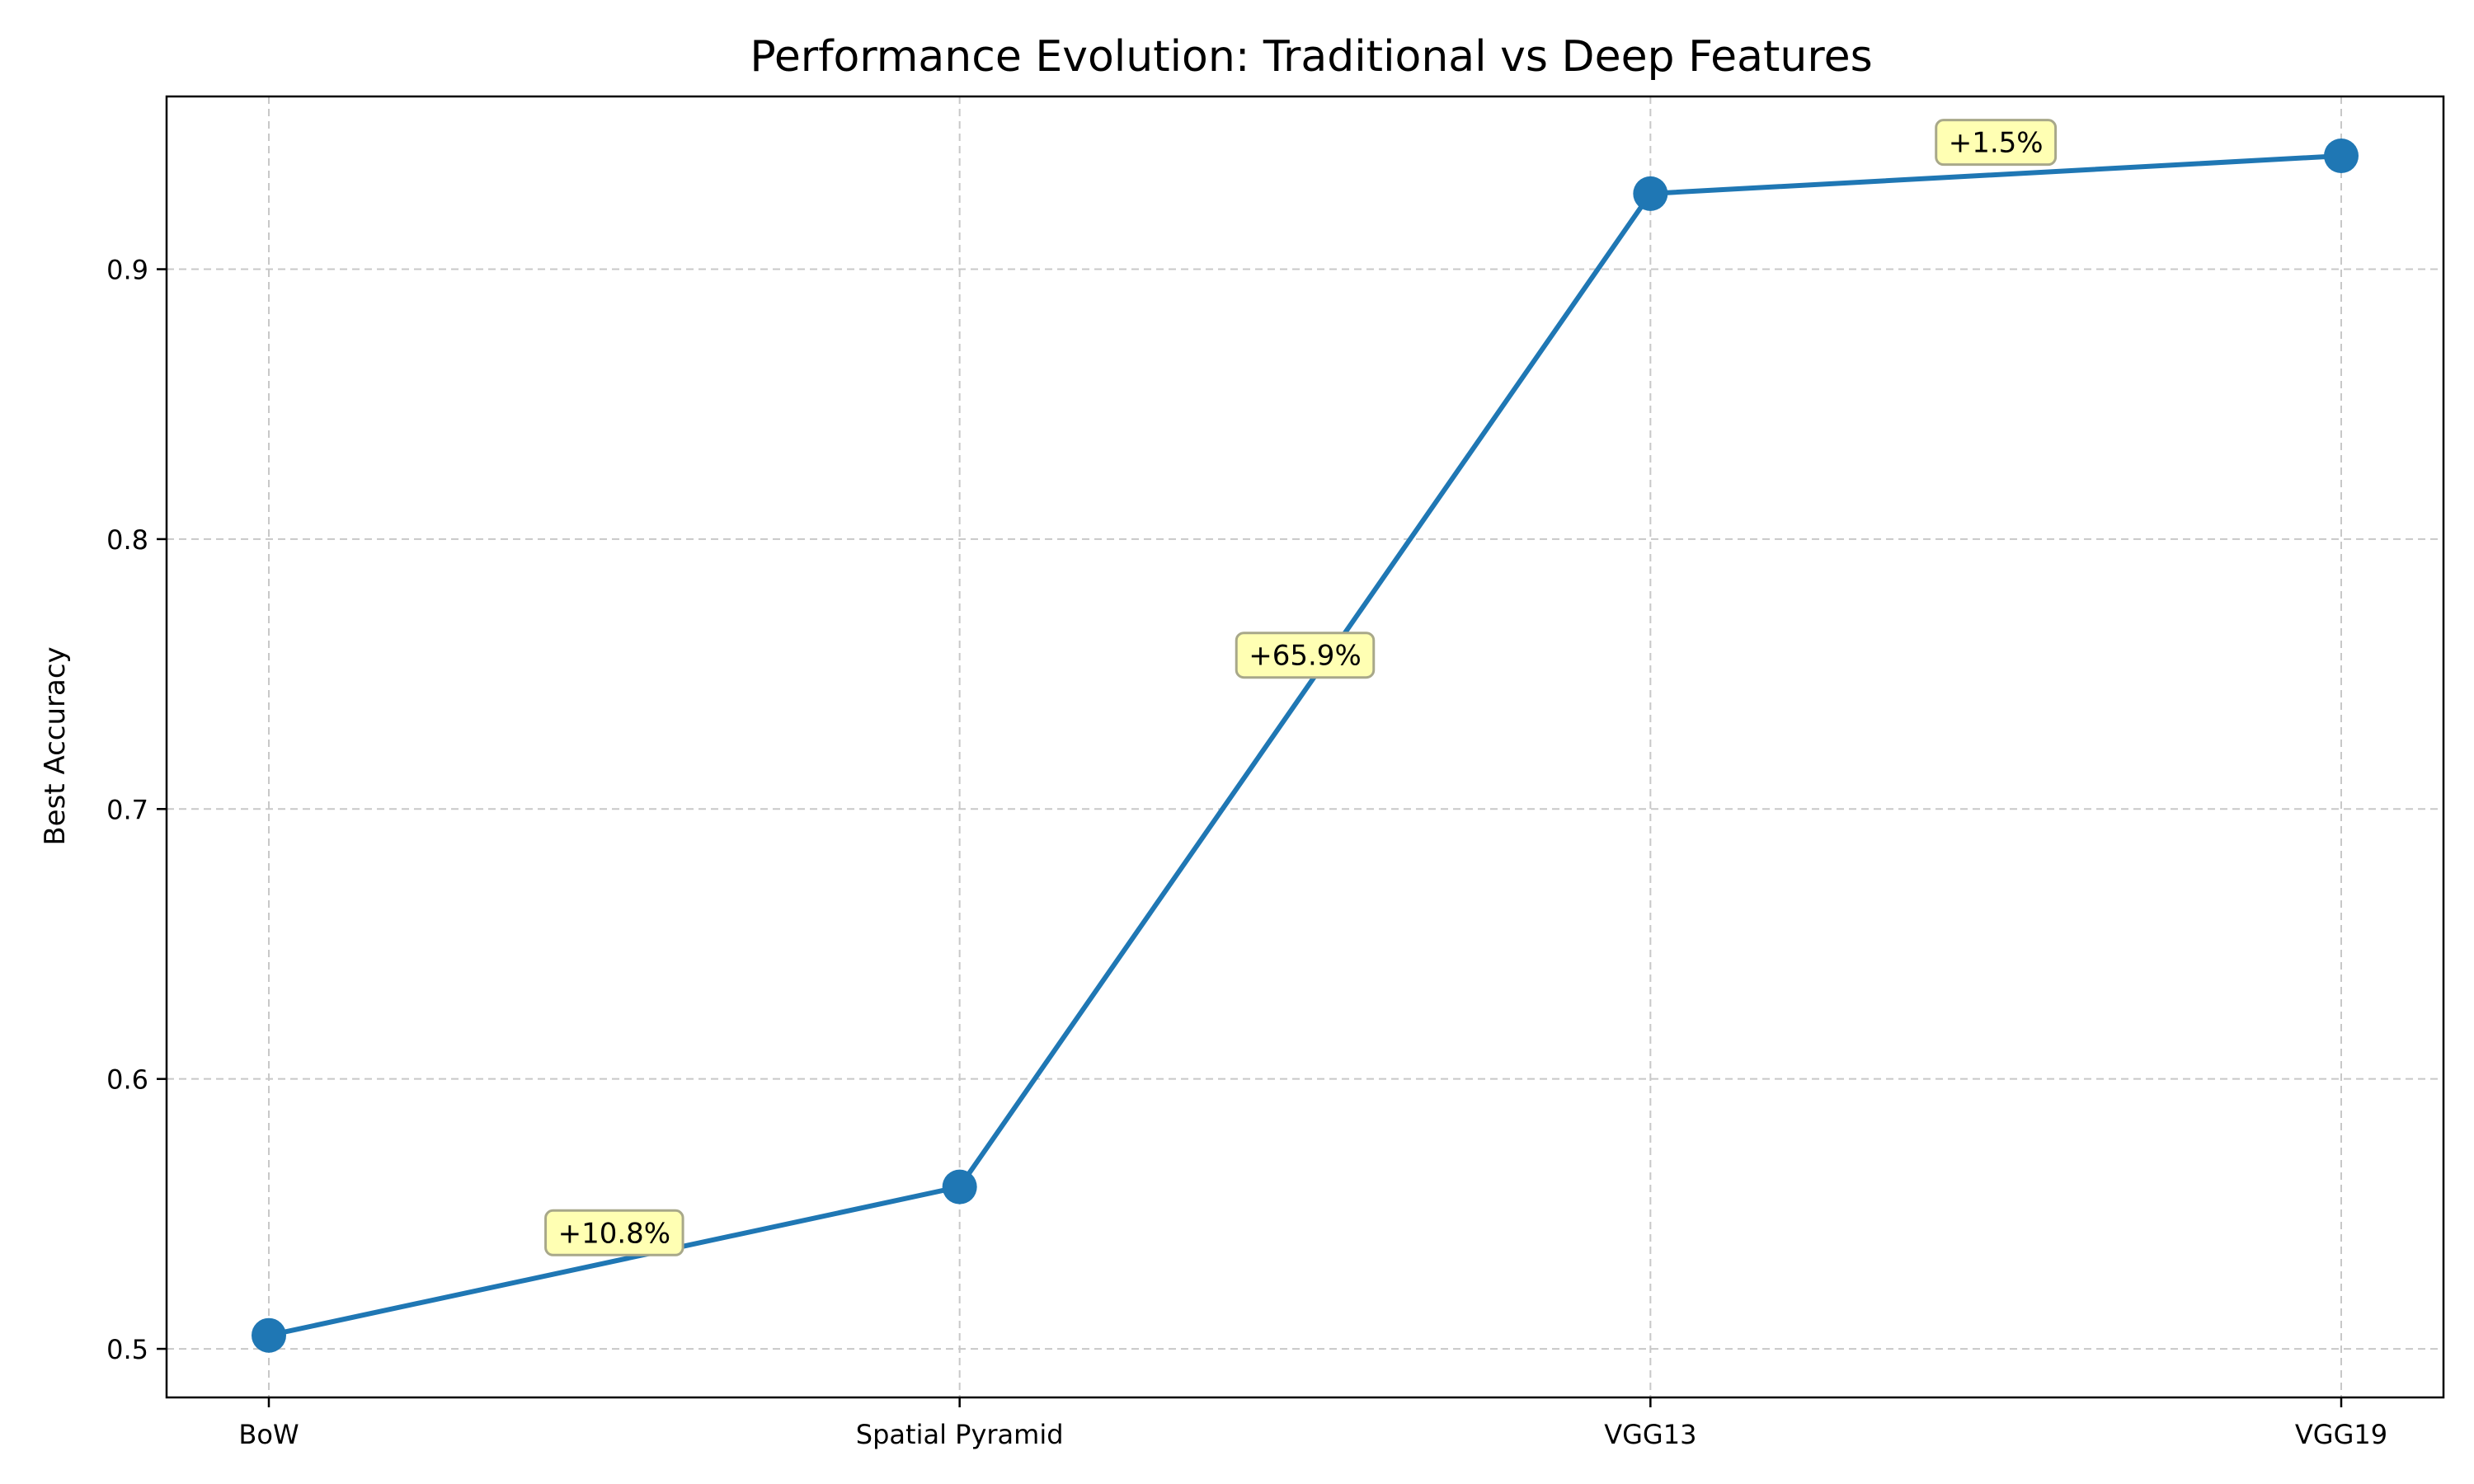 The image size is (2474, 1484). I want to click on y-tick-label: 0.8, so click(127, 540).